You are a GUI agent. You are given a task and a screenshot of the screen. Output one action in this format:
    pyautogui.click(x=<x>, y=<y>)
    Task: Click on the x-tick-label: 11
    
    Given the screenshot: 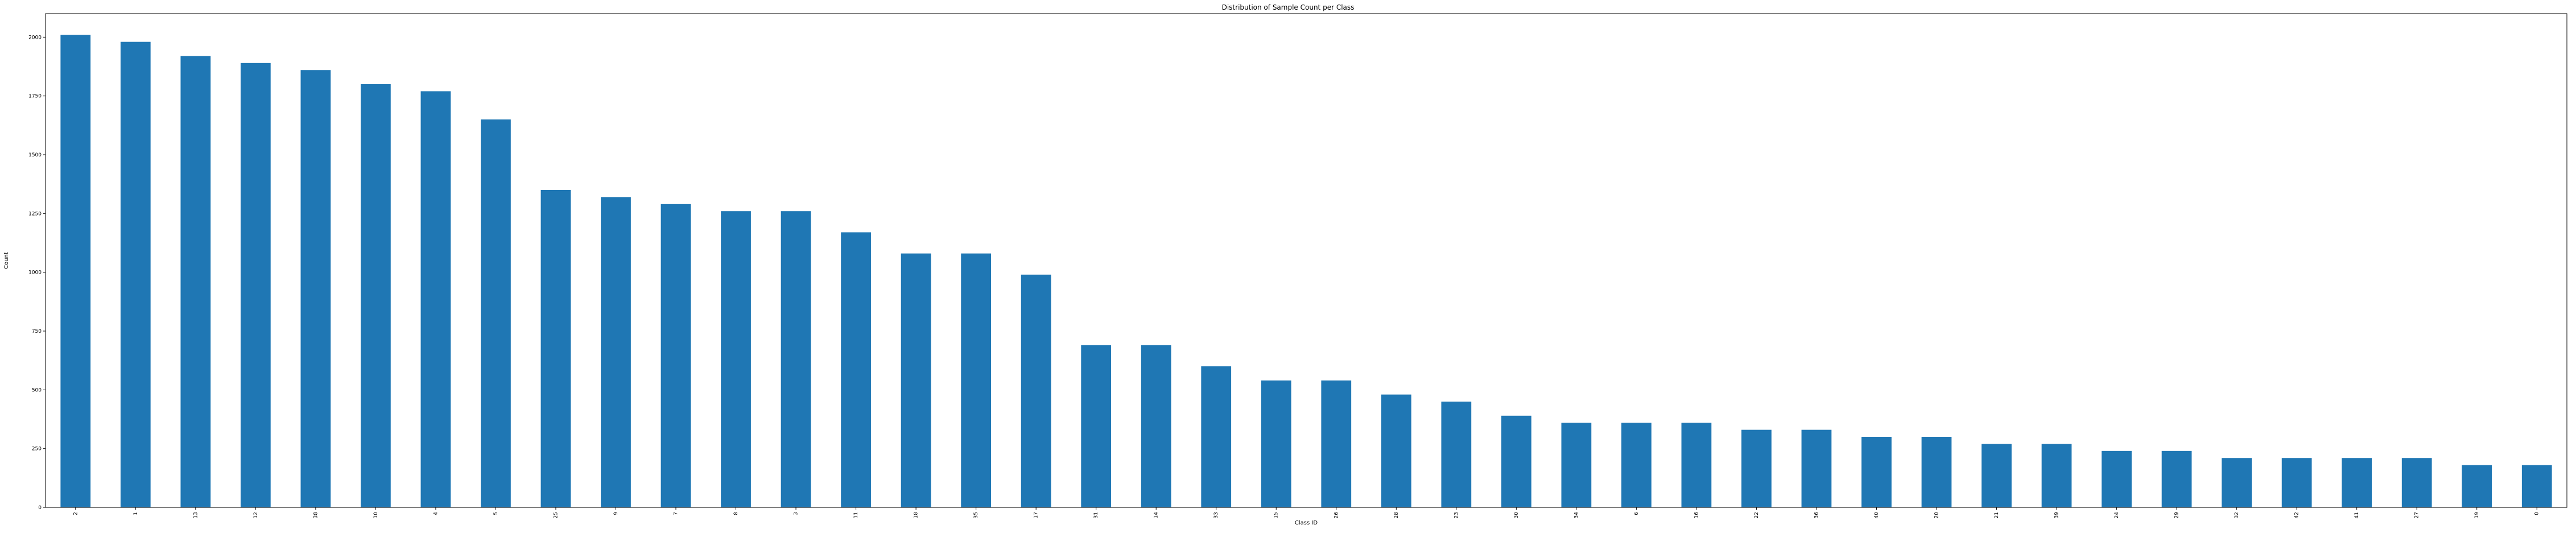 What is the action you would take?
    pyautogui.click(x=856, y=515)
    